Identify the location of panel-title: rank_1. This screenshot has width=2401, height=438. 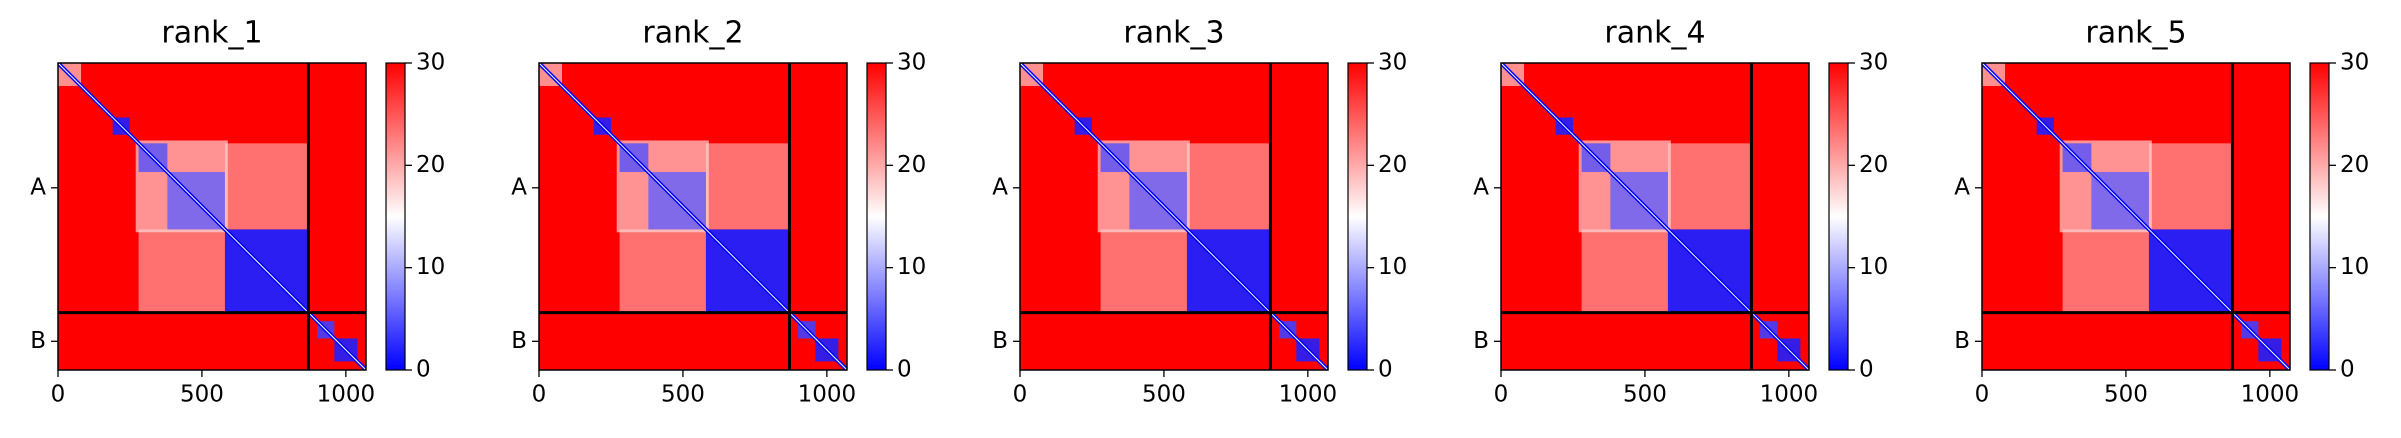
(211, 33).